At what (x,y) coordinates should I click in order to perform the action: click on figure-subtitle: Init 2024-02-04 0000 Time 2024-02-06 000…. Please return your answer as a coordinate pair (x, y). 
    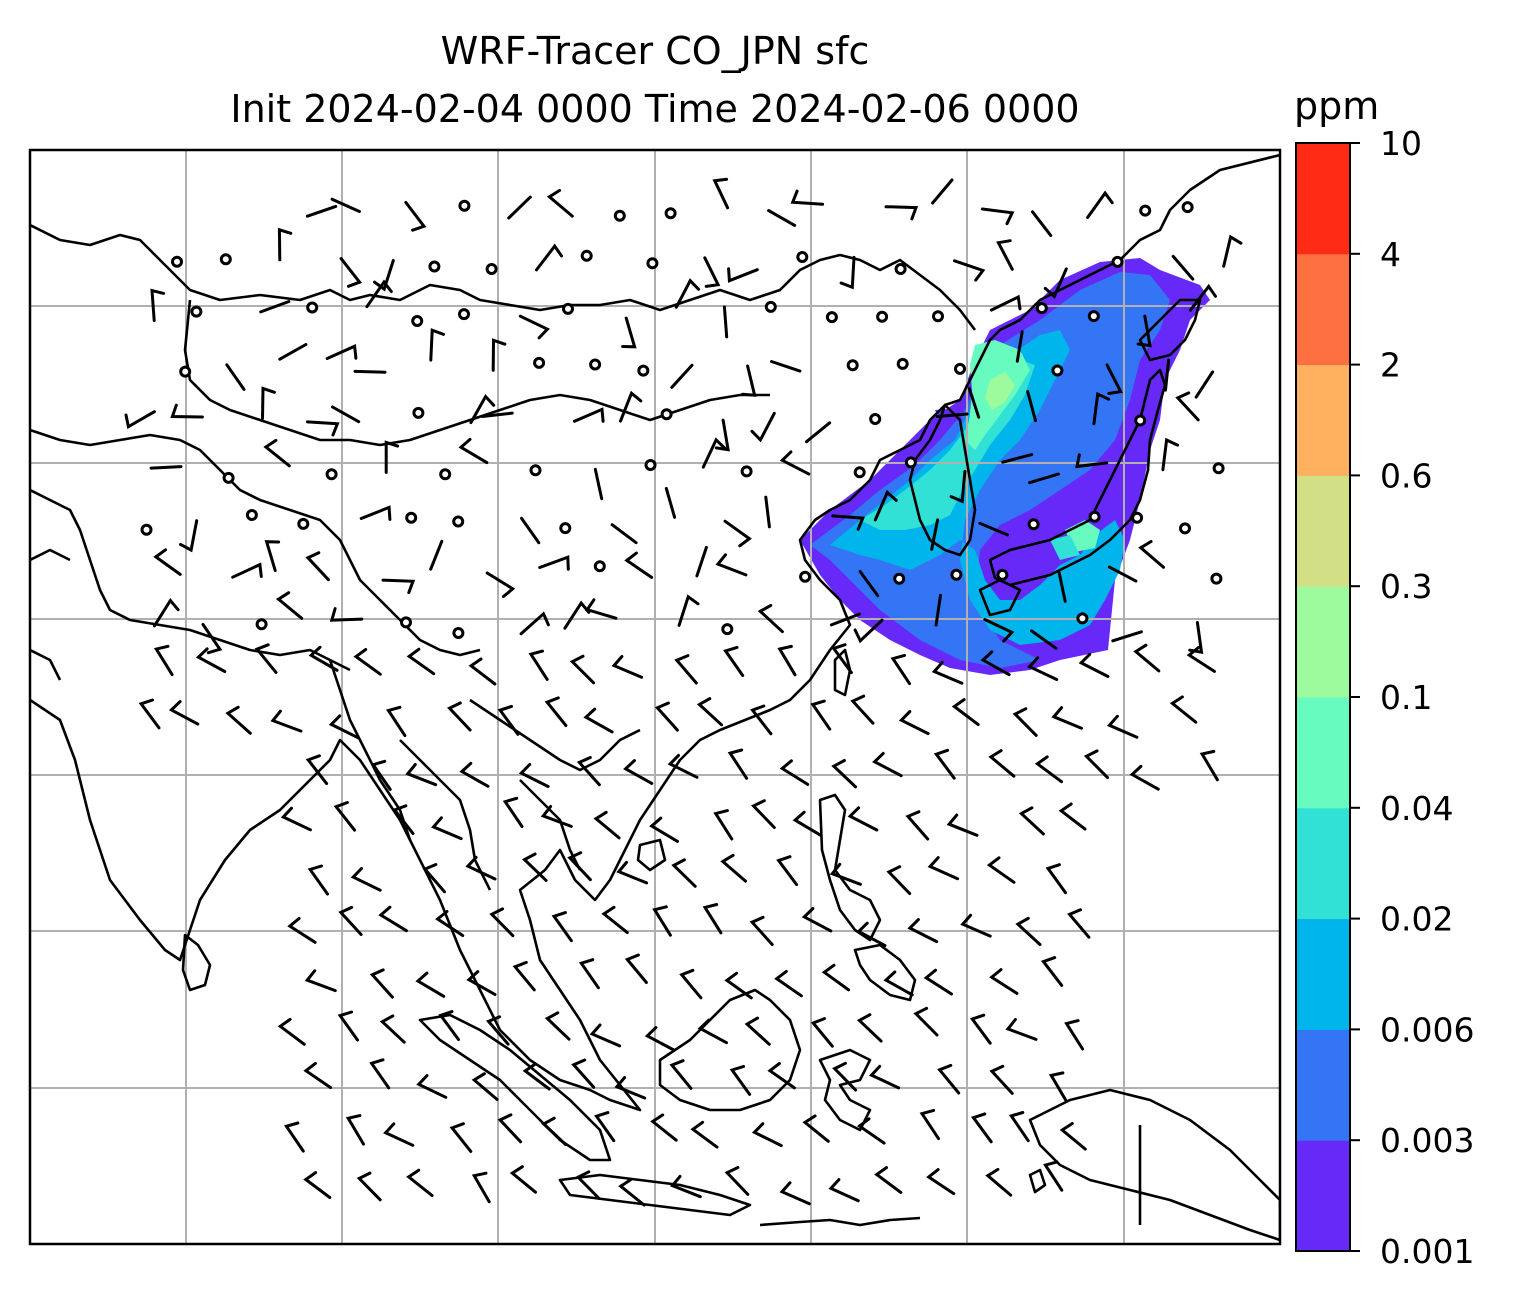
    Looking at the image, I should click on (655, 109).